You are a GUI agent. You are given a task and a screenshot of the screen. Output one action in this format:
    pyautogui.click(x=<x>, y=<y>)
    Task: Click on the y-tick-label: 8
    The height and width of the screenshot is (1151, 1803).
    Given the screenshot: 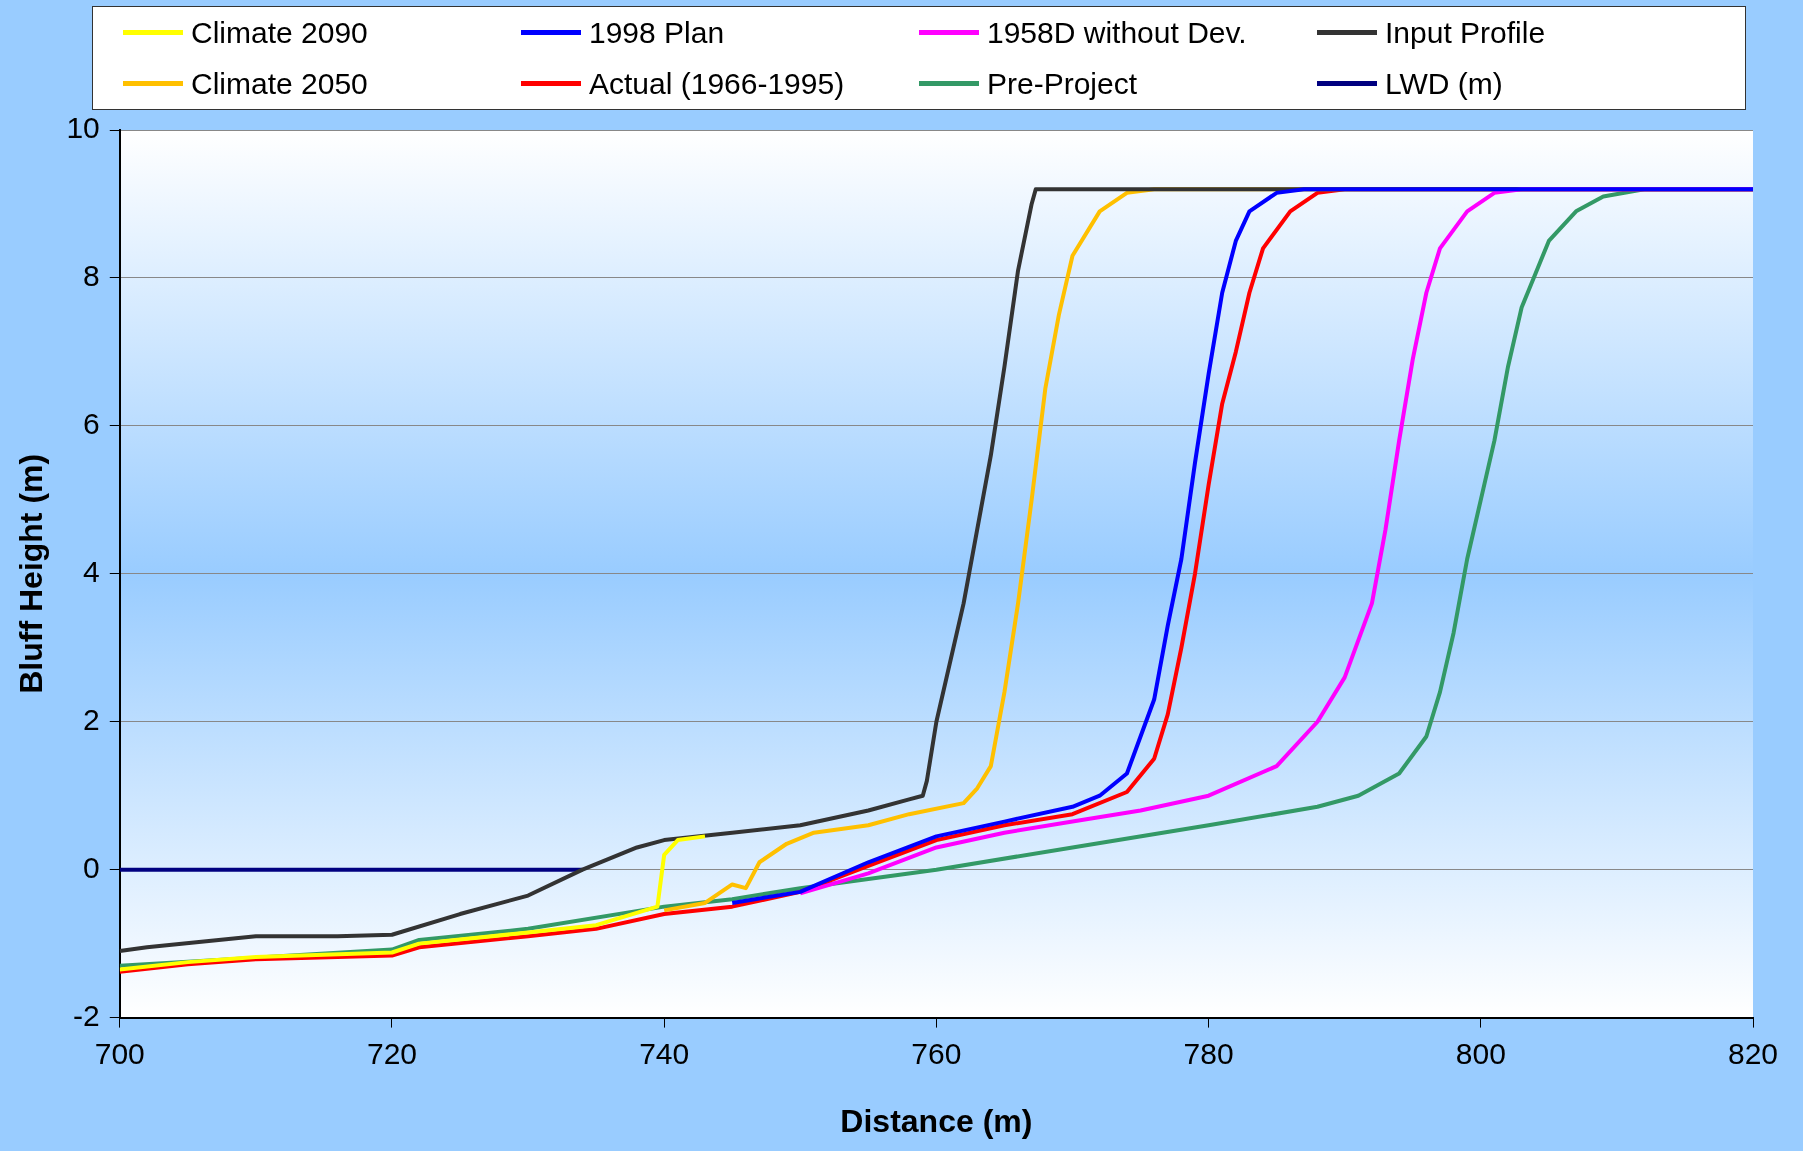 What is the action you would take?
    pyautogui.click(x=91, y=276)
    